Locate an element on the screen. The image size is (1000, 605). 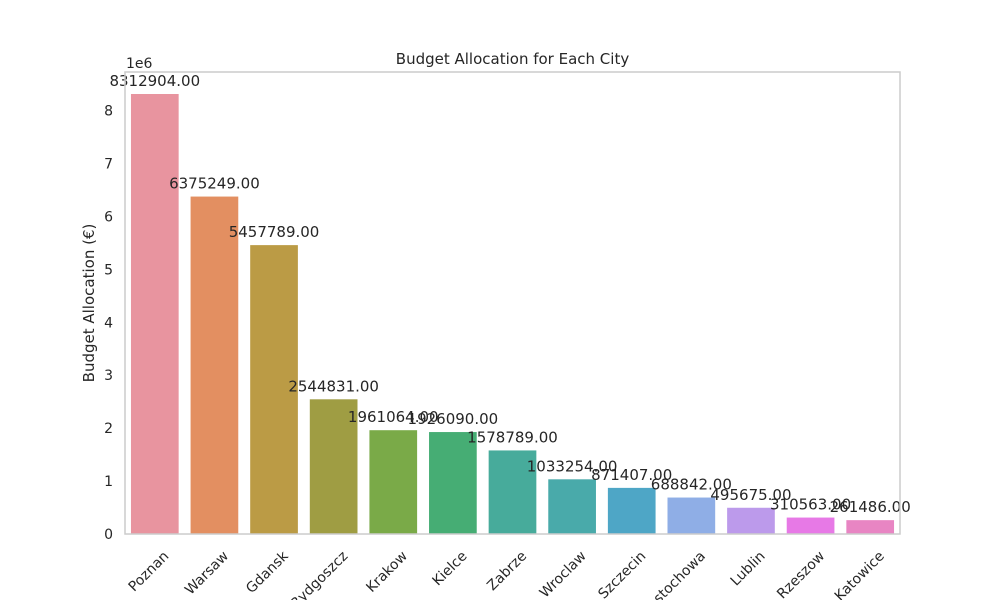
y-tick-label-6: 6 is located at coordinates (108, 217).